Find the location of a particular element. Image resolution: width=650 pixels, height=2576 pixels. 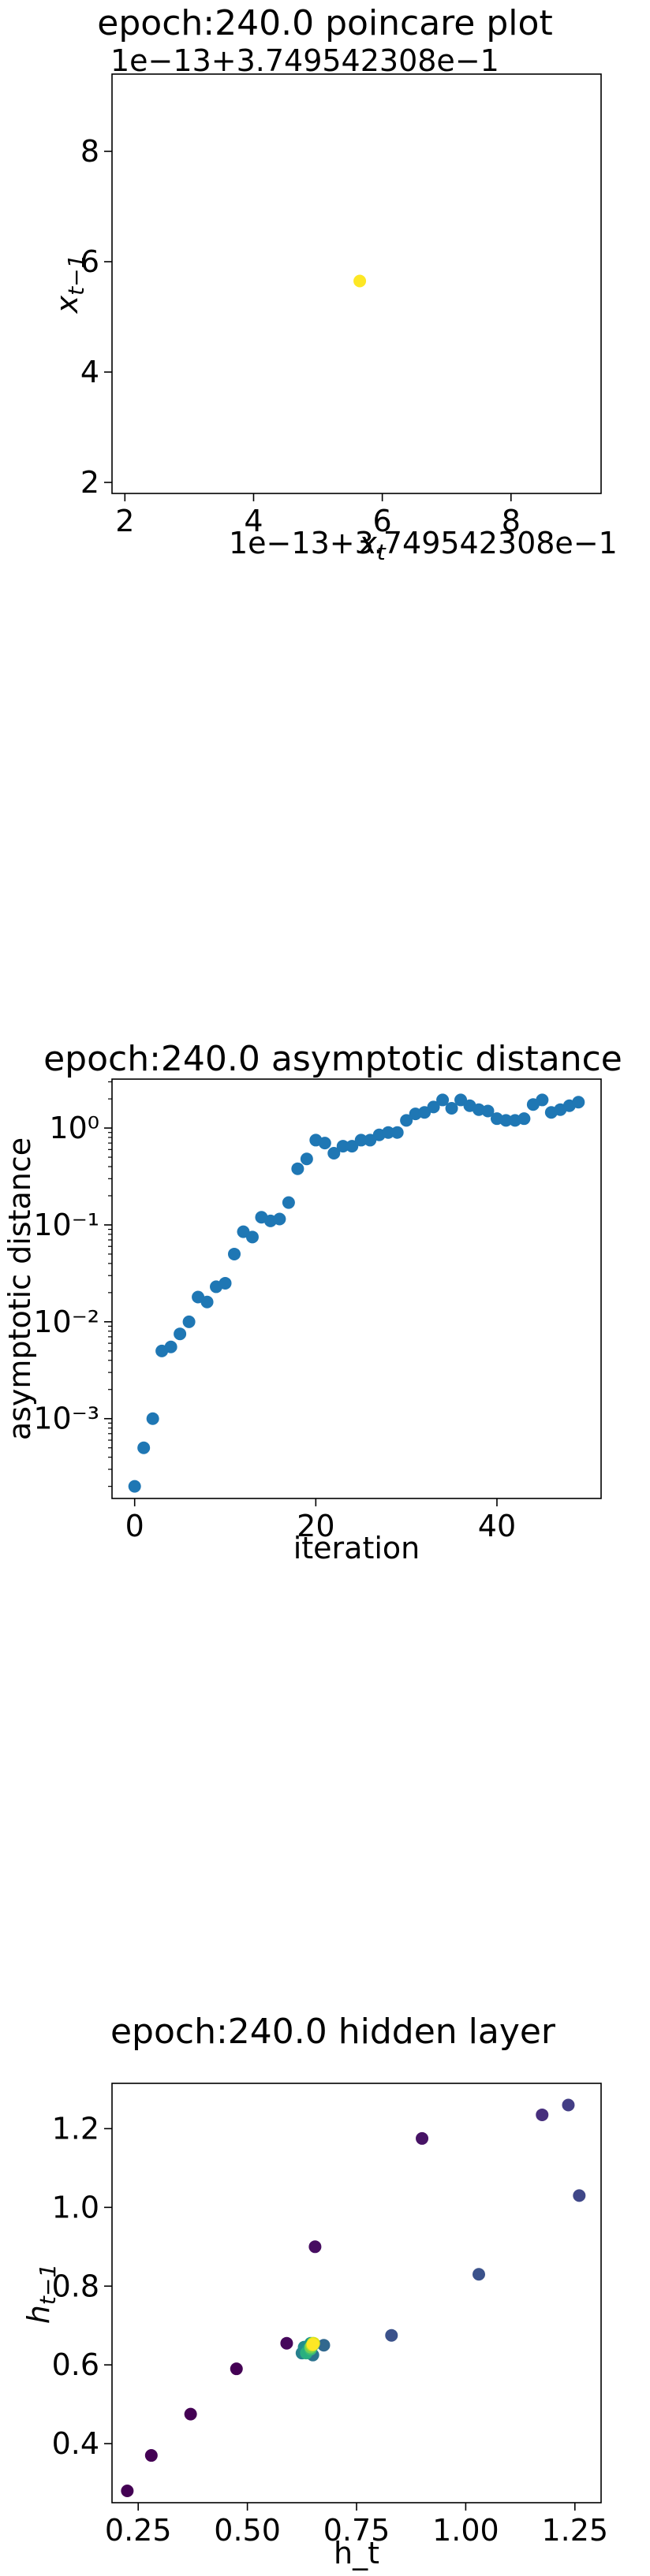

hidden-layer-y-ticks: 0.4 0.6 0.8 1.0 1.2 is located at coordinates (82, 2286).